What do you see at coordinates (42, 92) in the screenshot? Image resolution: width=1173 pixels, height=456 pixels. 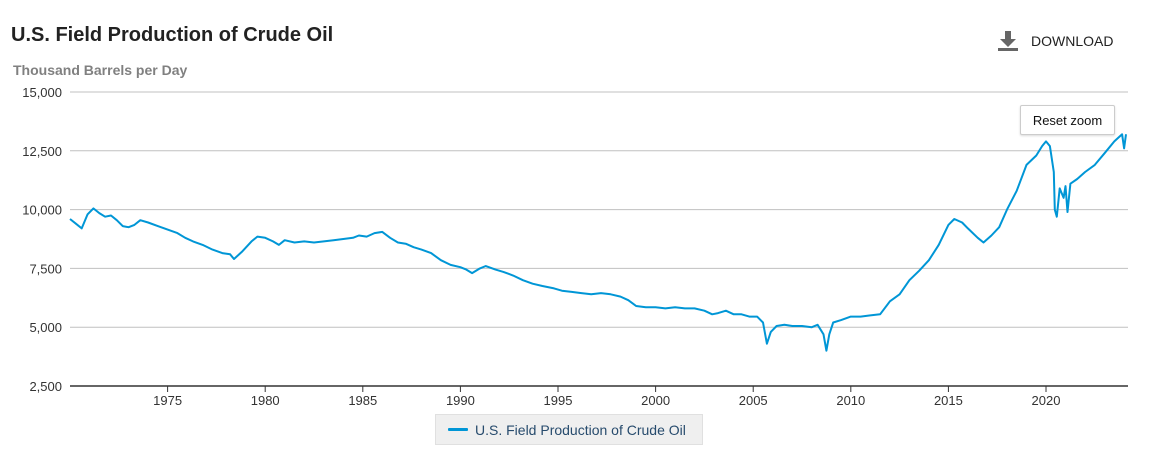 I see `y-tick-label: 15,000` at bounding box center [42, 92].